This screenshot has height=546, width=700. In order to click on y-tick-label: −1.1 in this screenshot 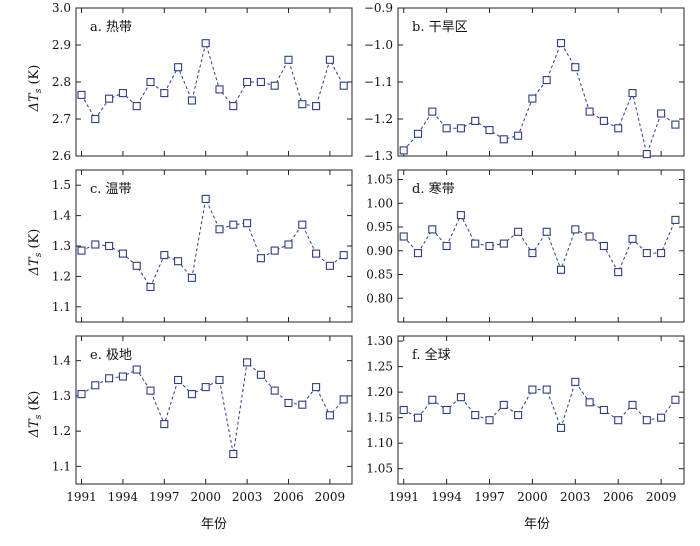, I will do `click(378, 82)`.